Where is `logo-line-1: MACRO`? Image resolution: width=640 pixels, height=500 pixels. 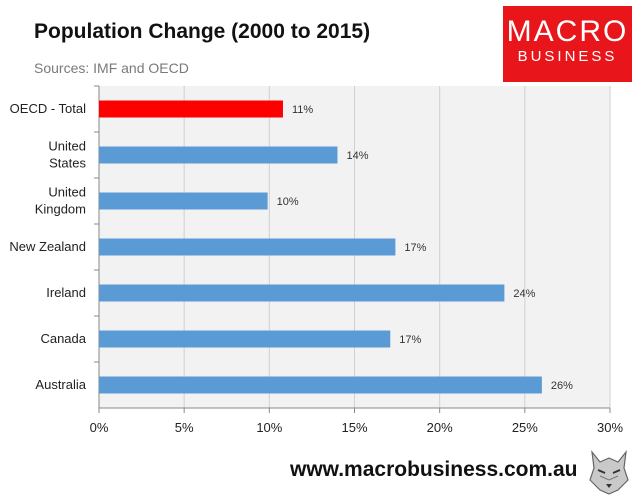
logo-line-1: MACRO is located at coordinates (567, 31).